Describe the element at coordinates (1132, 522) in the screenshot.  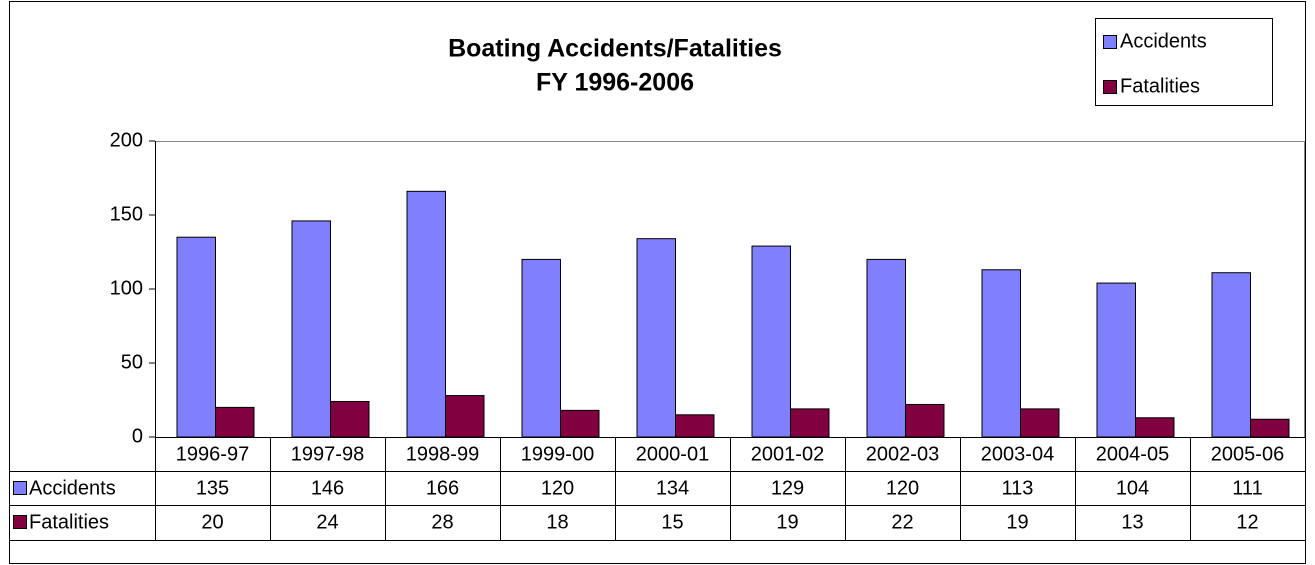
I see `table-value: 13` at that location.